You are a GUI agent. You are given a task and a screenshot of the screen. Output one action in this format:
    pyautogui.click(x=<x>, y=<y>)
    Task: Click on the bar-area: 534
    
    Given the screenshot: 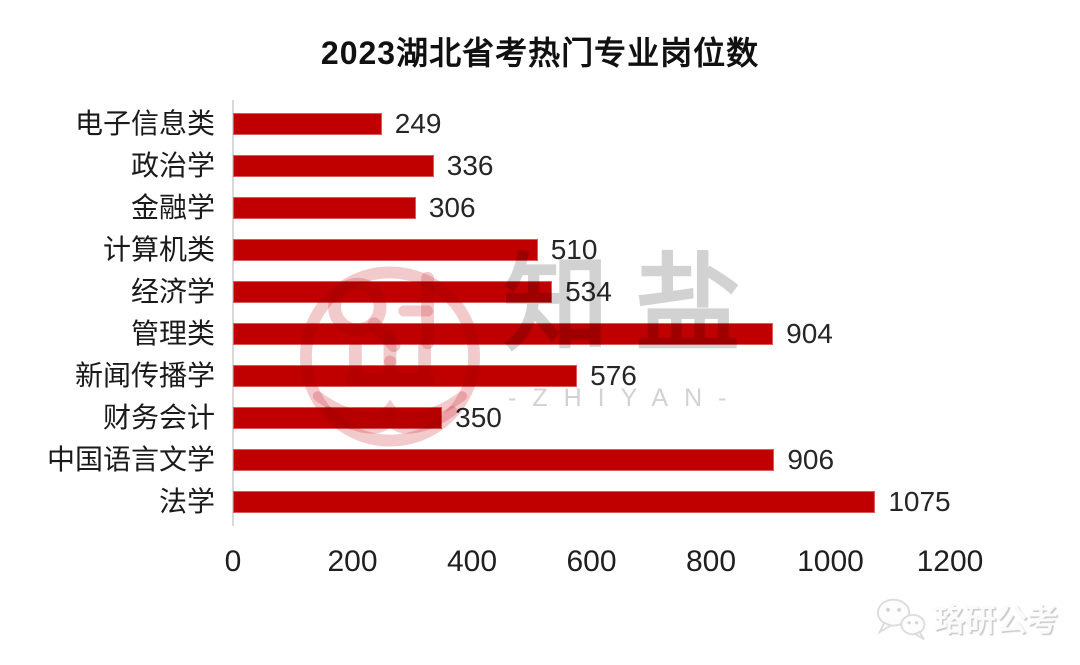 What is the action you would take?
    pyautogui.click(x=422, y=292)
    